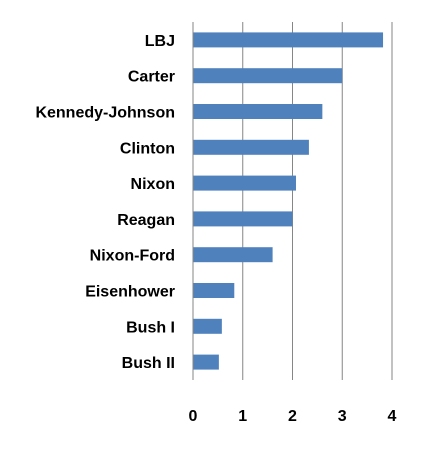 The width and height of the screenshot is (421, 451). What do you see at coordinates (258, 111) in the screenshot?
I see `bar-kennedy-johnson` at bounding box center [258, 111].